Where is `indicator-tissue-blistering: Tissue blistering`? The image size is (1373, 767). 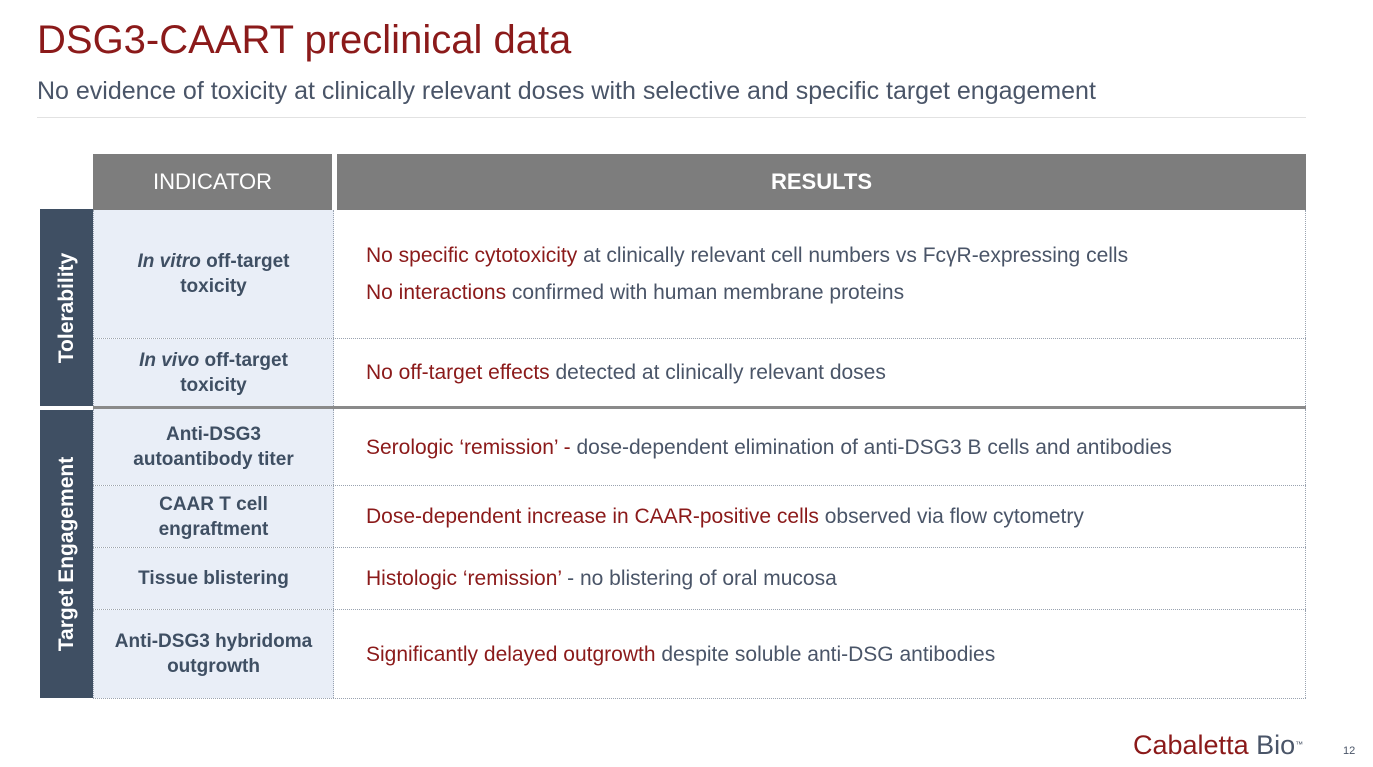
indicator-tissue-blistering: Tissue blistering is located at coordinates (213, 578).